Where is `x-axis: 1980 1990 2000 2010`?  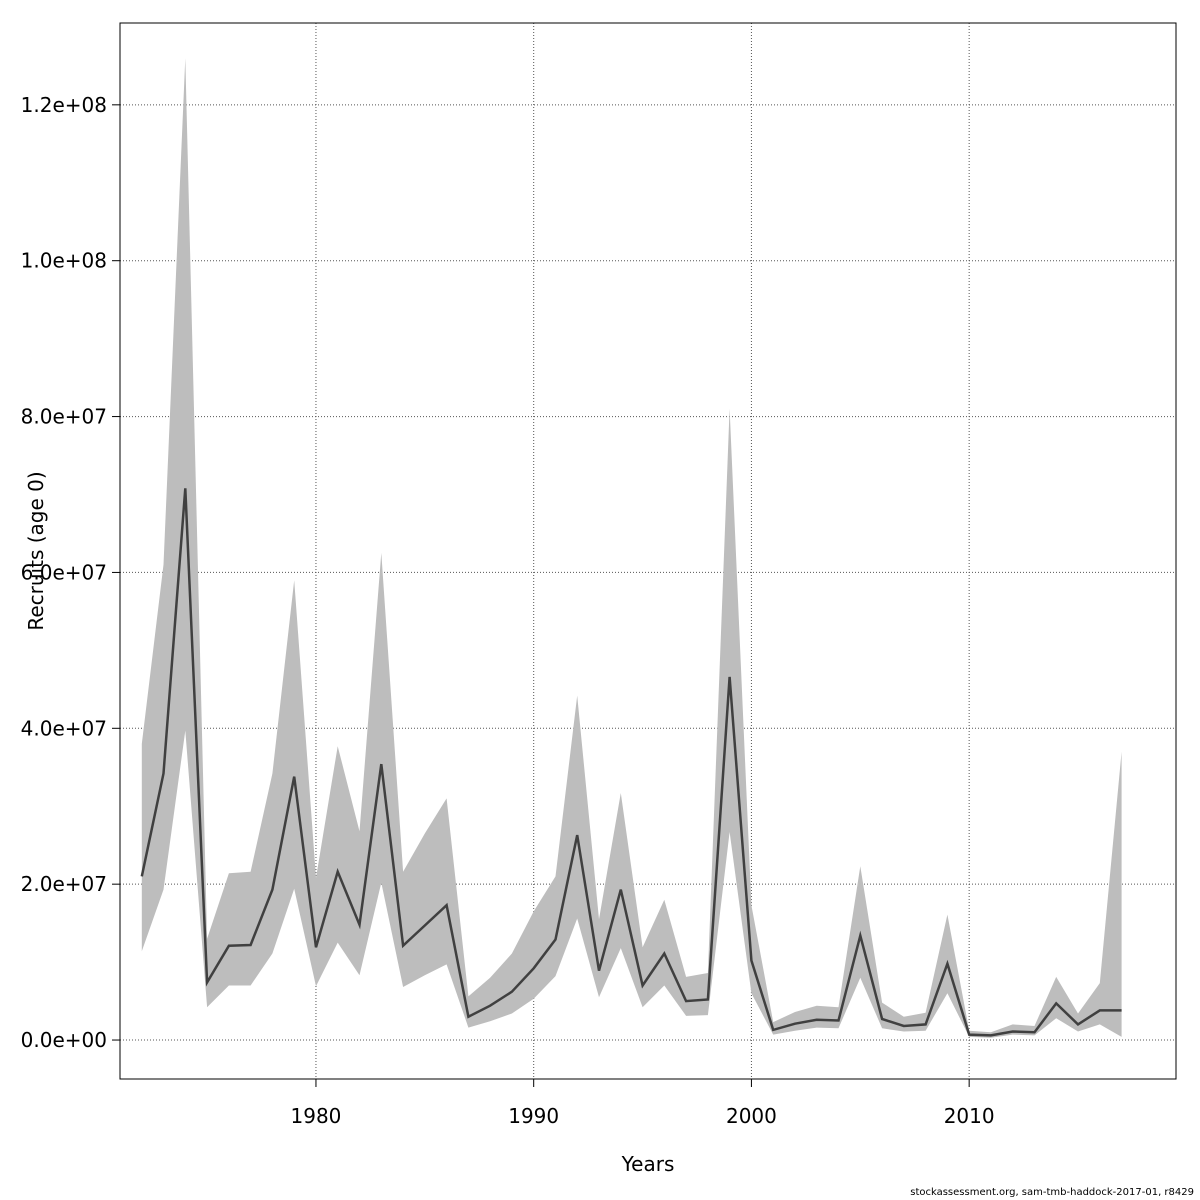 x-axis: 1980 1990 2000 2010 is located at coordinates (643, 1103).